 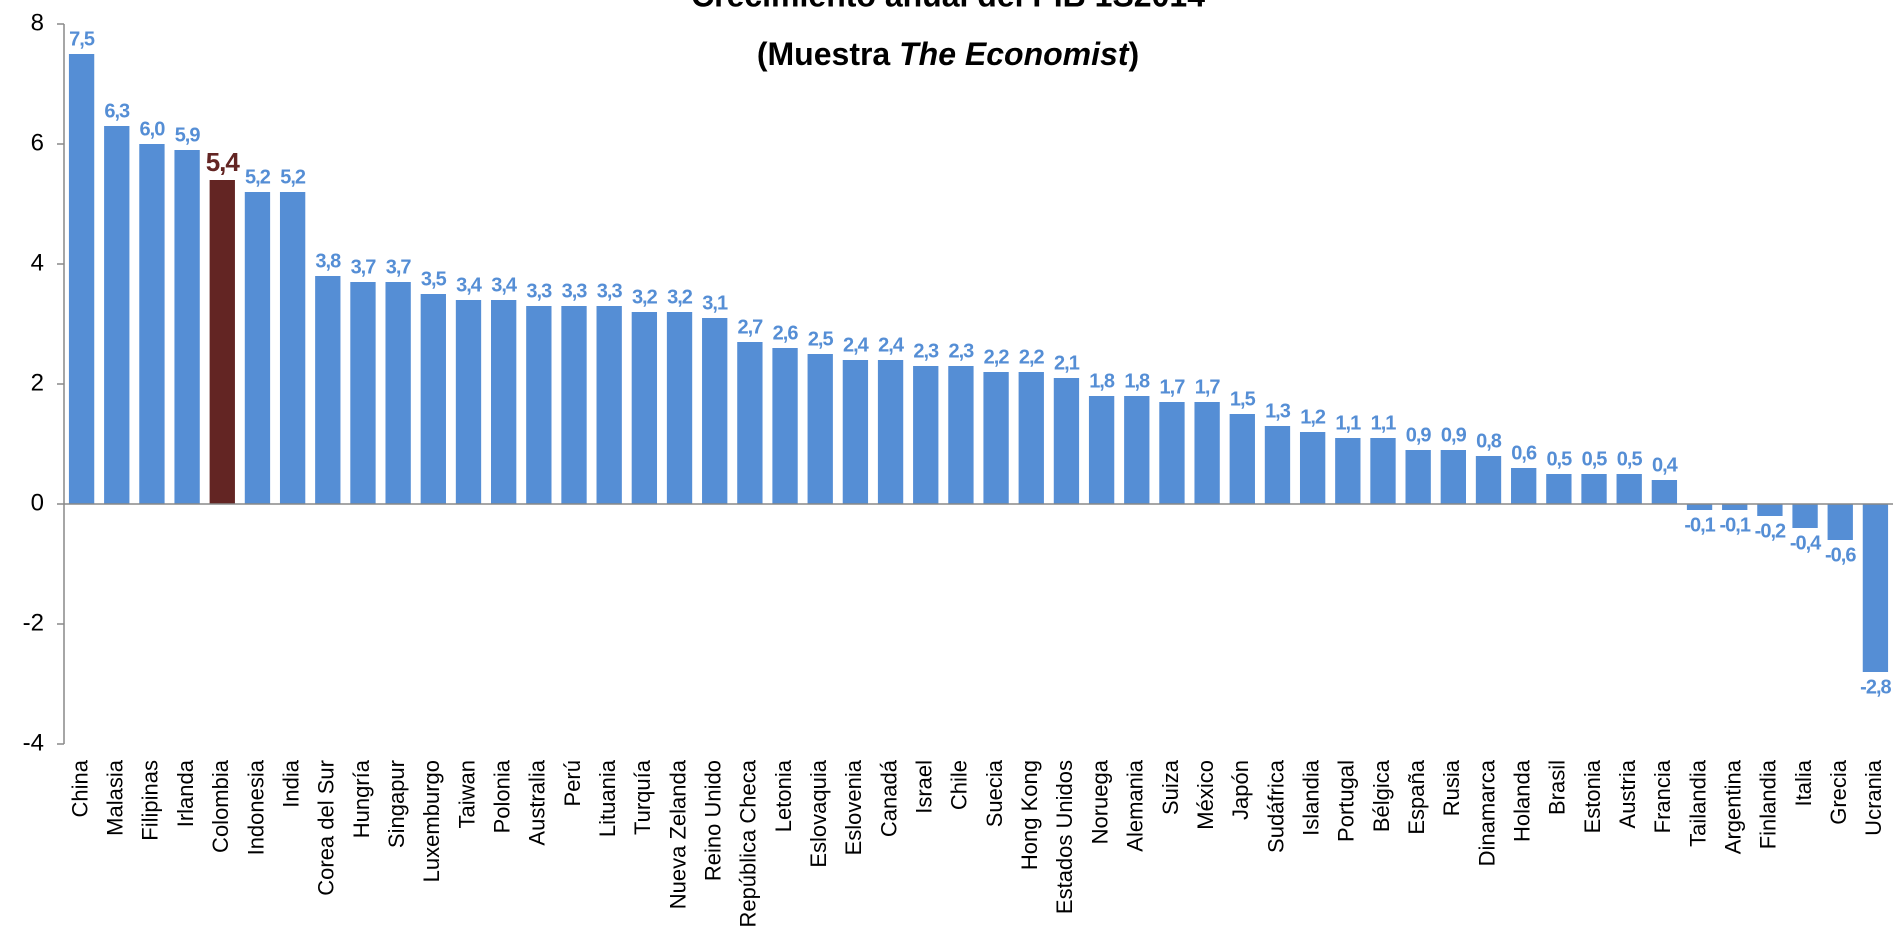 What do you see at coordinates (255, 807) in the screenshot?
I see `x-tick-label: Indonesia` at bounding box center [255, 807].